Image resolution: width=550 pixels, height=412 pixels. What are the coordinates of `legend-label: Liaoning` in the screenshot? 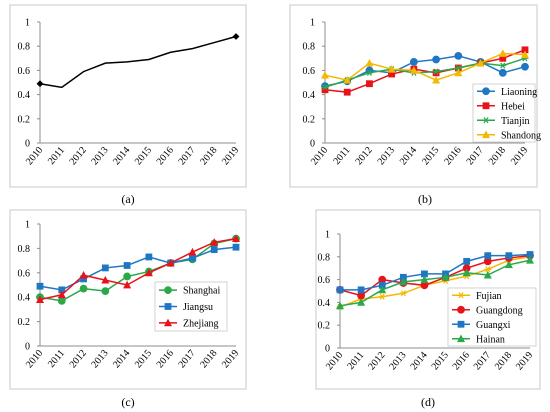 It's located at (519, 92).